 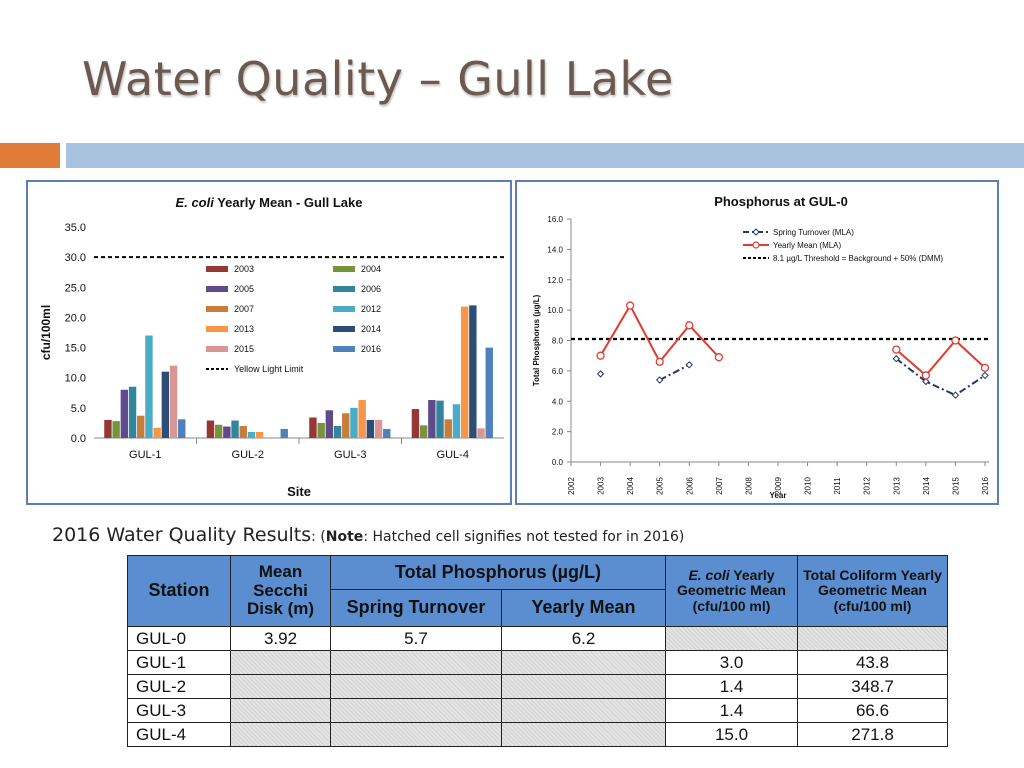 I want to click on ecoli-y-axis-label: cfu/100ml, so click(x=46, y=332).